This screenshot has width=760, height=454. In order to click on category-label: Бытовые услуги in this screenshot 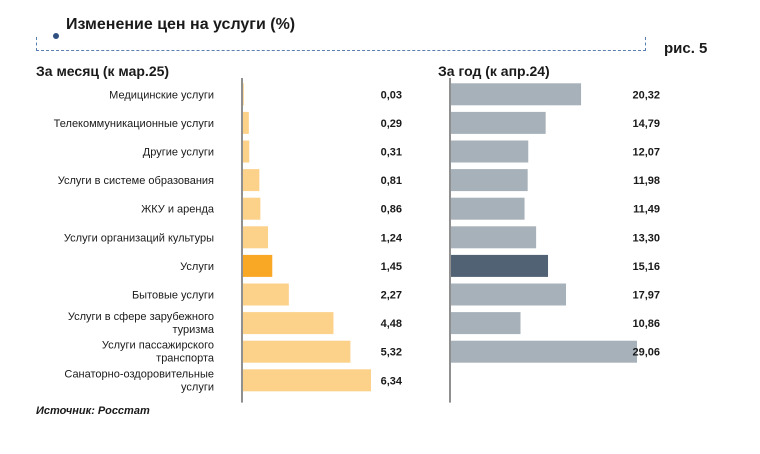, I will do `click(173, 296)`.